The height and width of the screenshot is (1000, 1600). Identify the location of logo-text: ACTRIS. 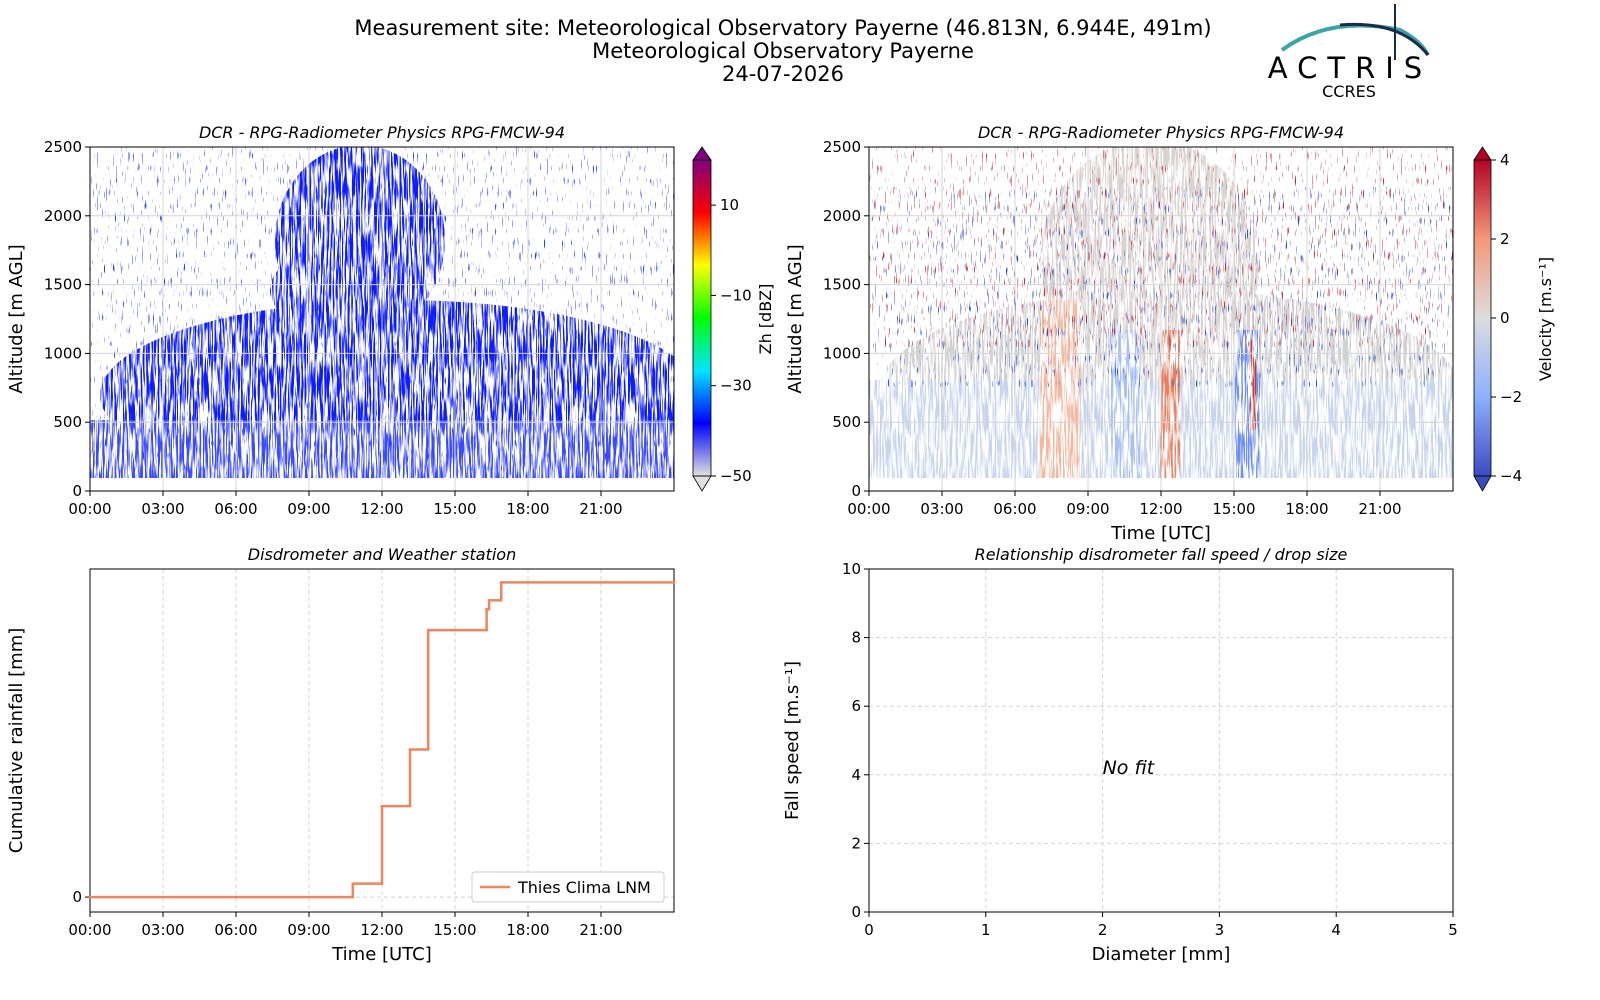
(1350, 68).